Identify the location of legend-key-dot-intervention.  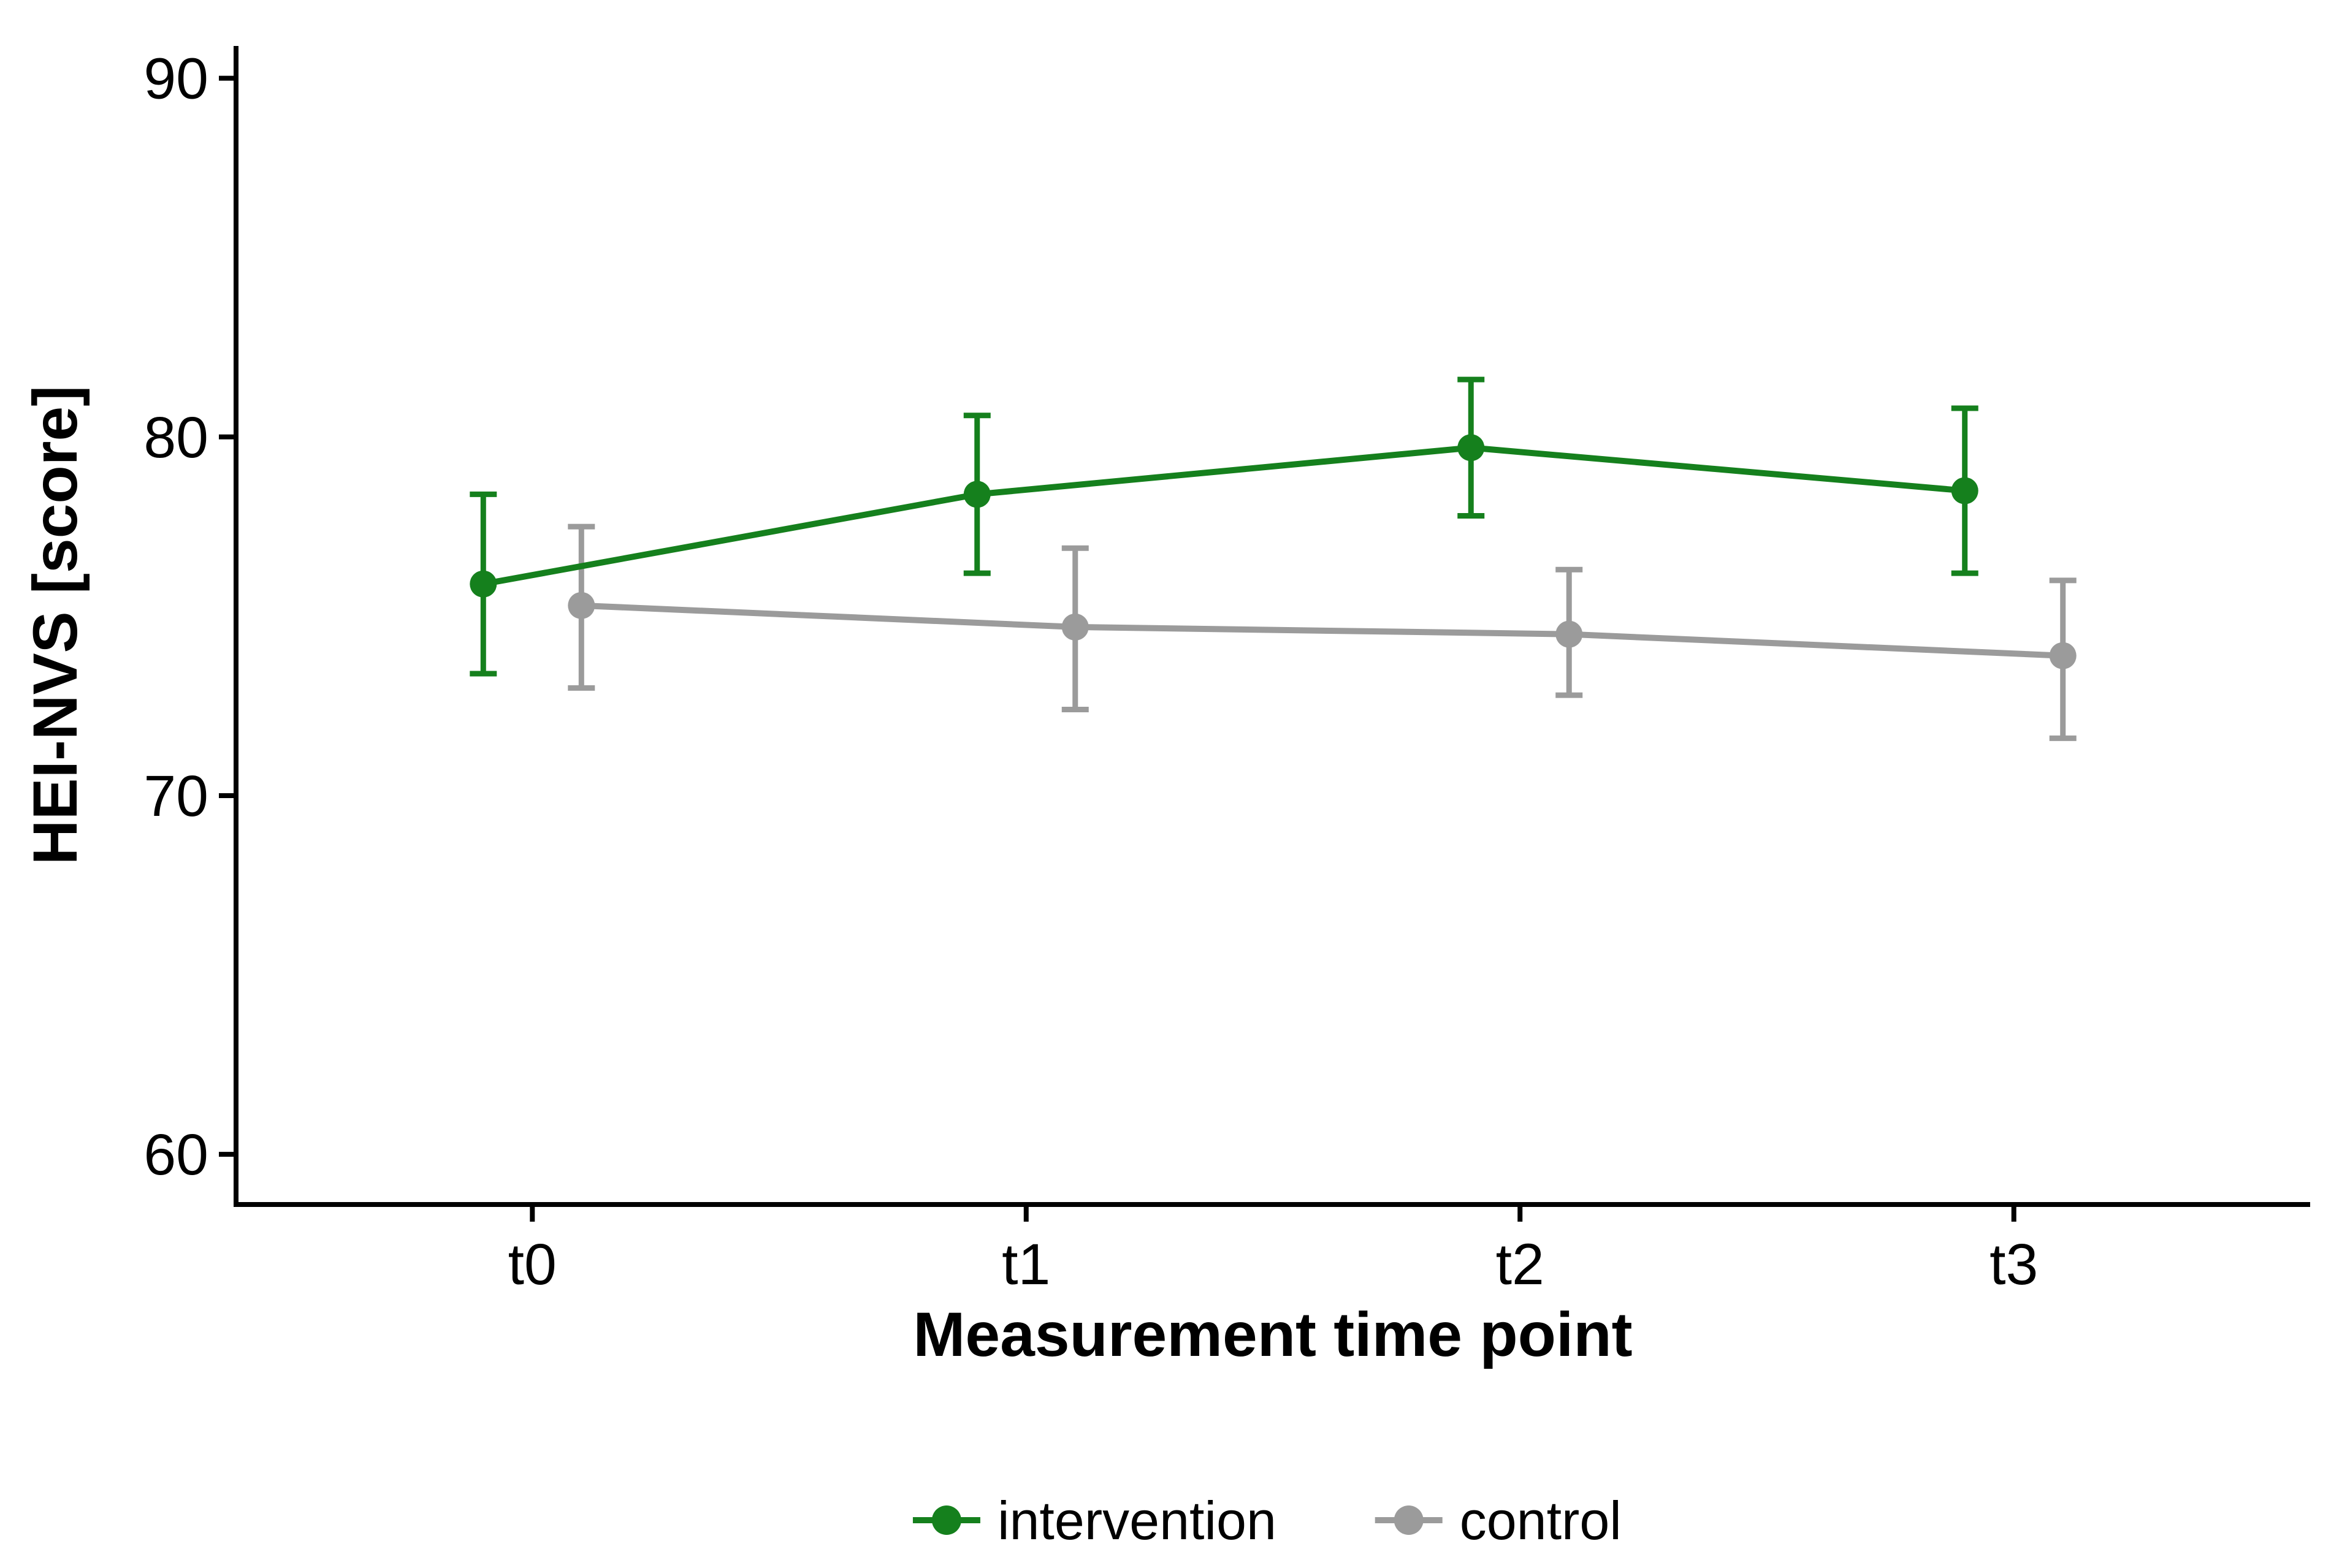
(946, 1520).